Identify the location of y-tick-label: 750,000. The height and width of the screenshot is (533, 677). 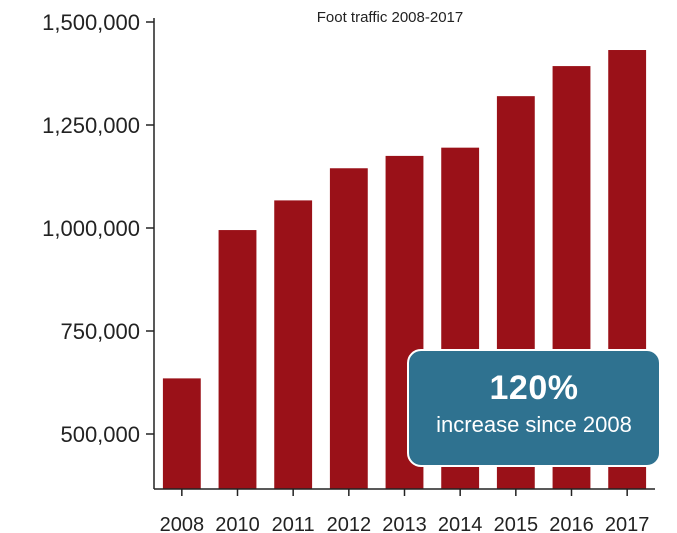
(100, 331).